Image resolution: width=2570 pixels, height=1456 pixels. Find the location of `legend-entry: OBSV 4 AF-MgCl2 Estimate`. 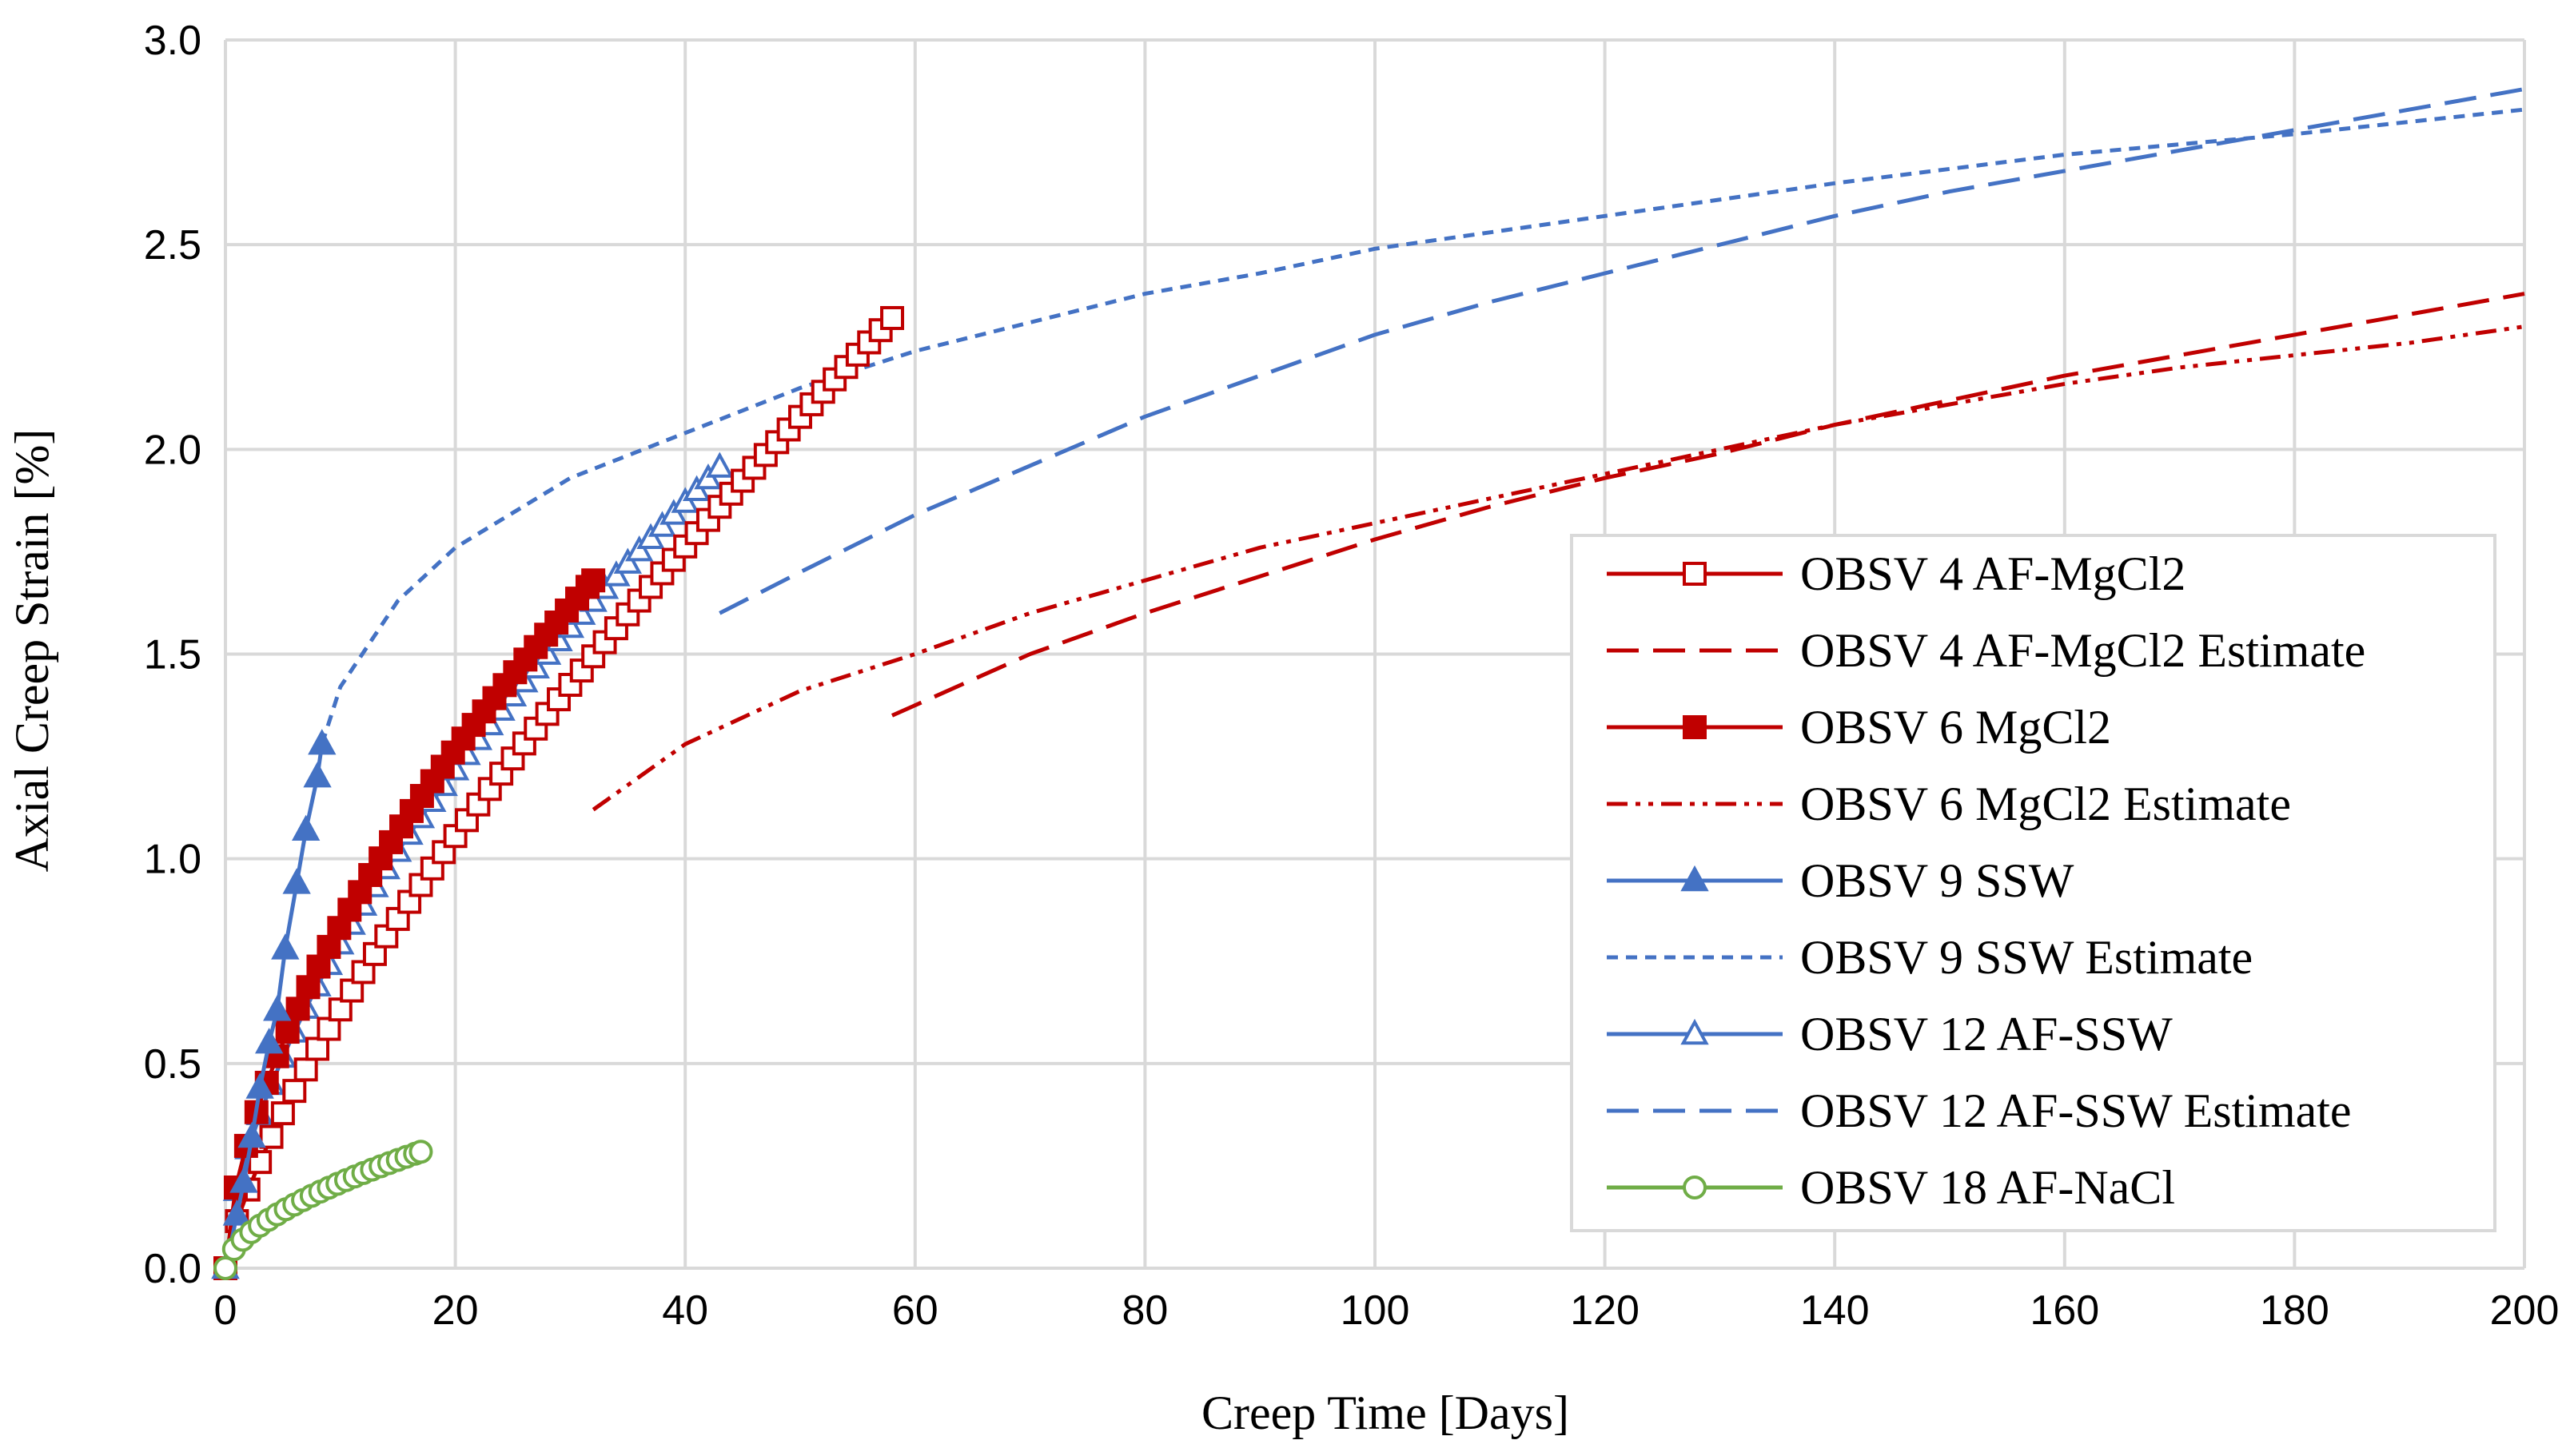

legend-entry: OBSV 4 AF-MgCl2 Estimate is located at coordinates (1986, 650).